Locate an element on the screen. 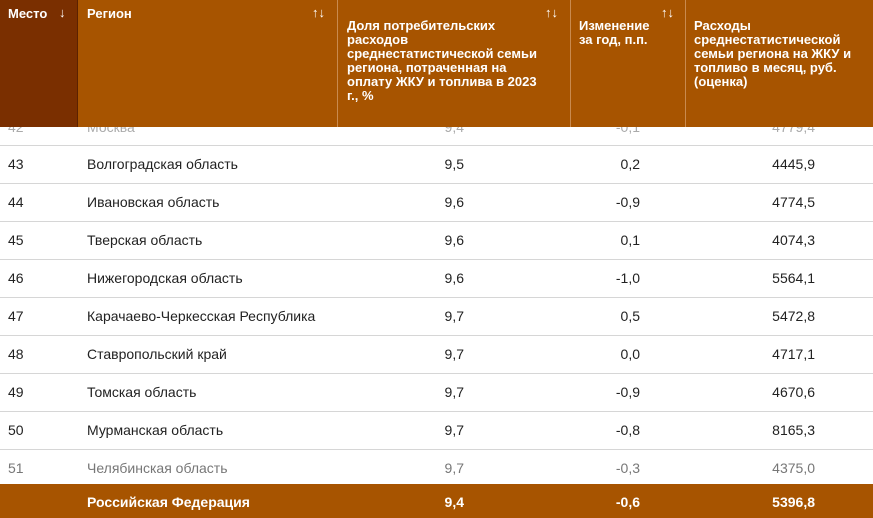 The width and height of the screenshot is (873, 518). partially-hidden-row: 42 Москва 9,4 -0,1 4779,4 is located at coordinates (436, 136).